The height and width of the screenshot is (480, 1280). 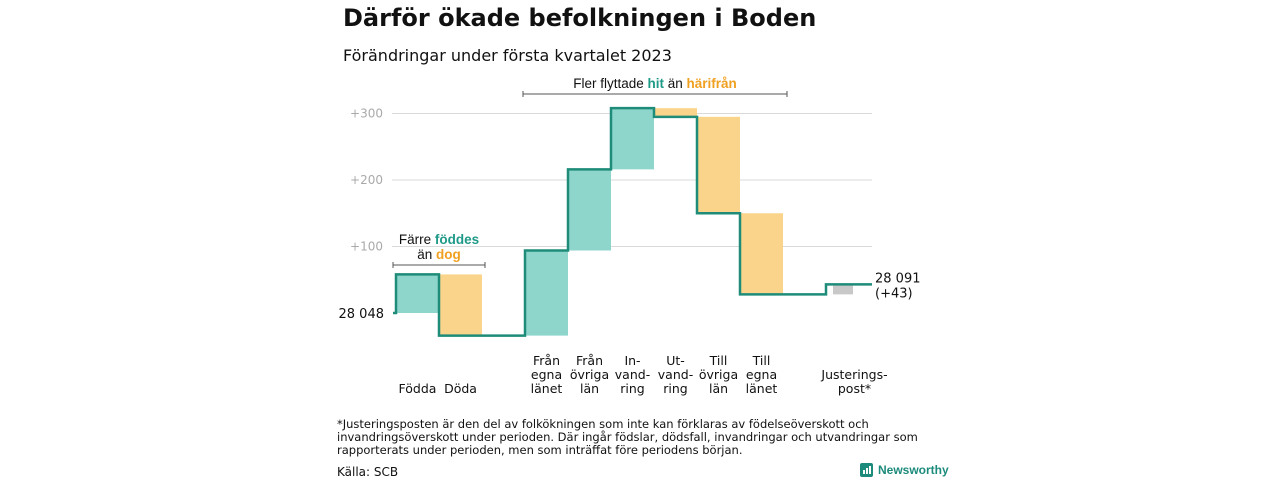 What do you see at coordinates (448, 254) in the screenshot?
I see `annotation-farre-line2-part: dog` at bounding box center [448, 254].